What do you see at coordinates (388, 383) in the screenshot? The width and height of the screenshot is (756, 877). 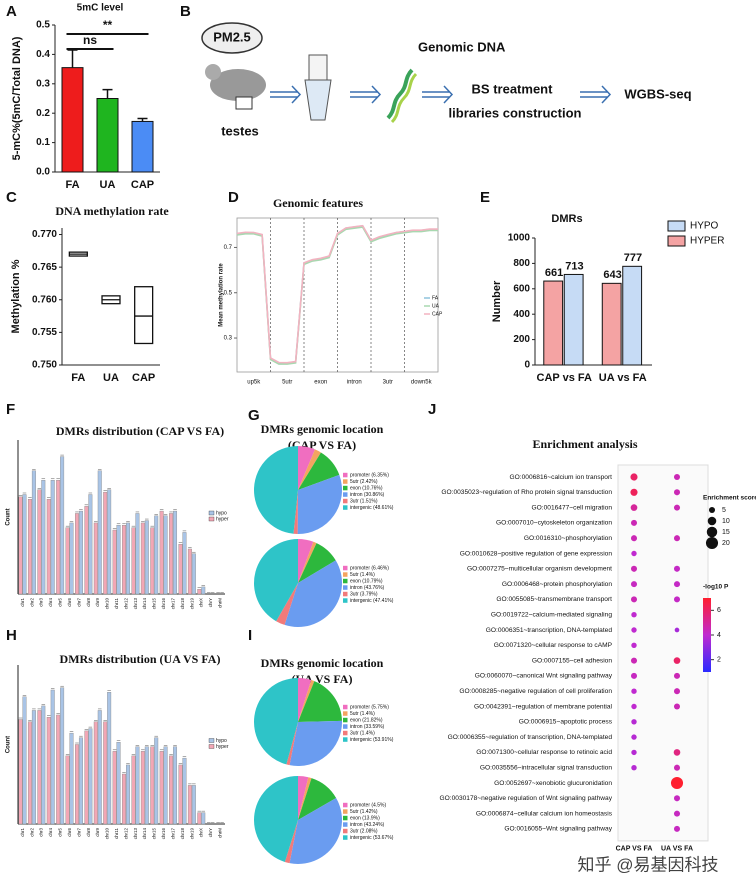 I see `x-tick-label: 3utr` at bounding box center [388, 383].